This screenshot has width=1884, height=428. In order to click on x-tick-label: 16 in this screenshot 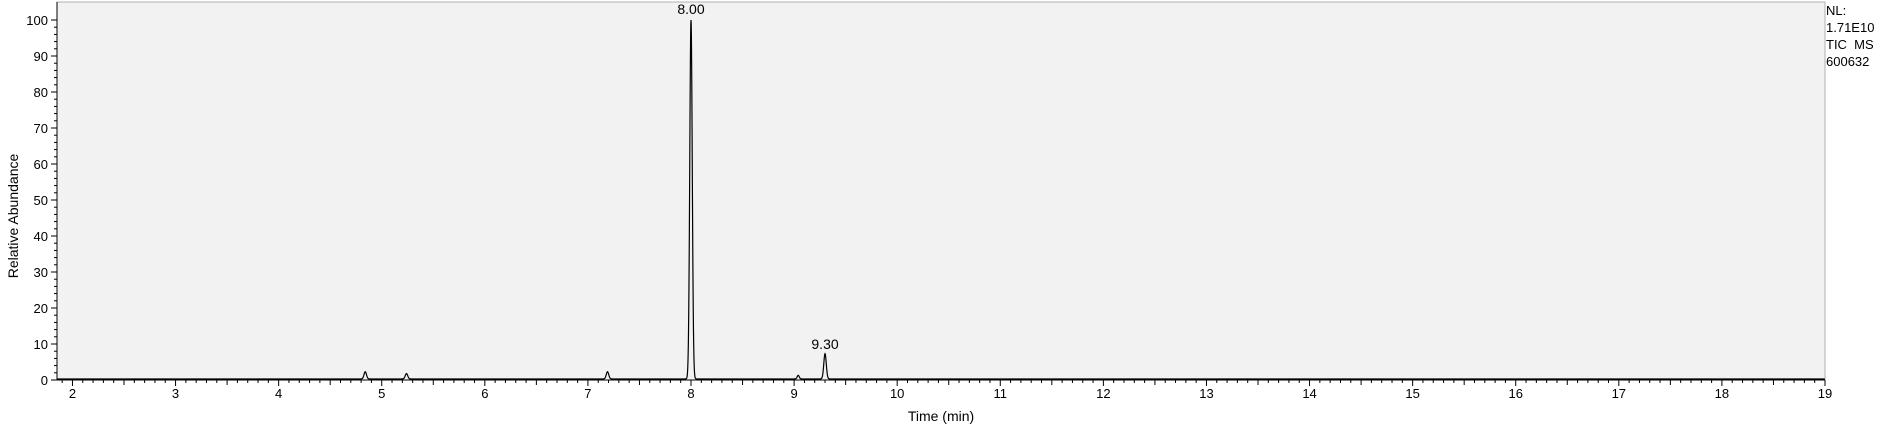, I will do `click(1515, 393)`.